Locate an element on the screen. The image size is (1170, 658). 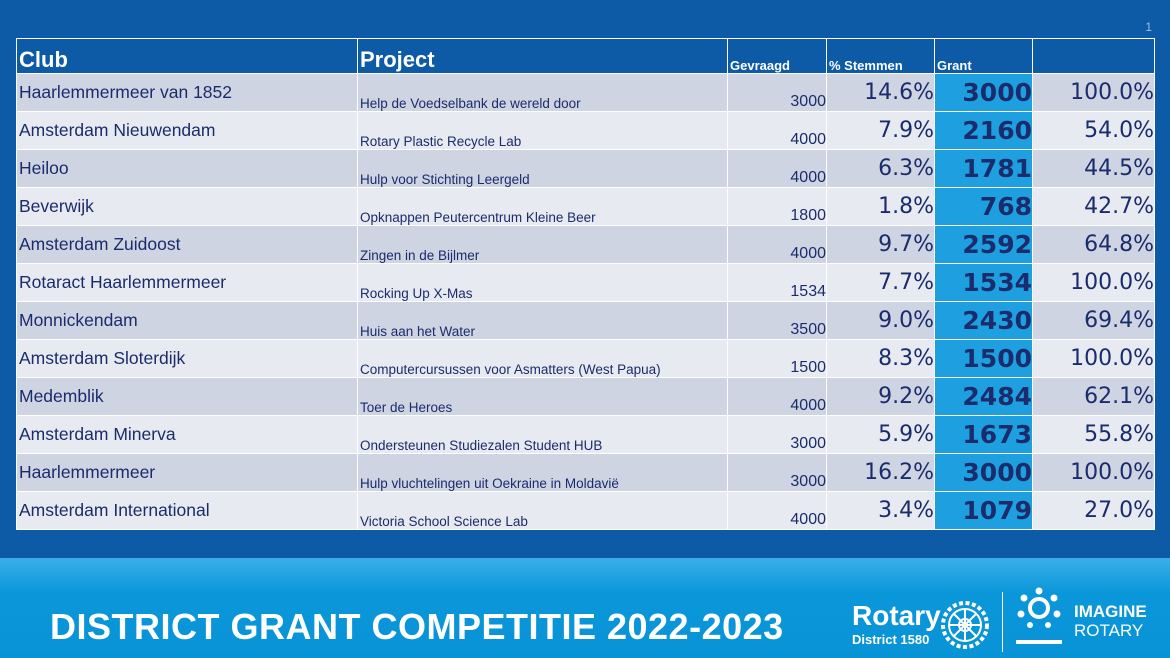
cell-ratio: 64.8% is located at coordinates (1093, 244).